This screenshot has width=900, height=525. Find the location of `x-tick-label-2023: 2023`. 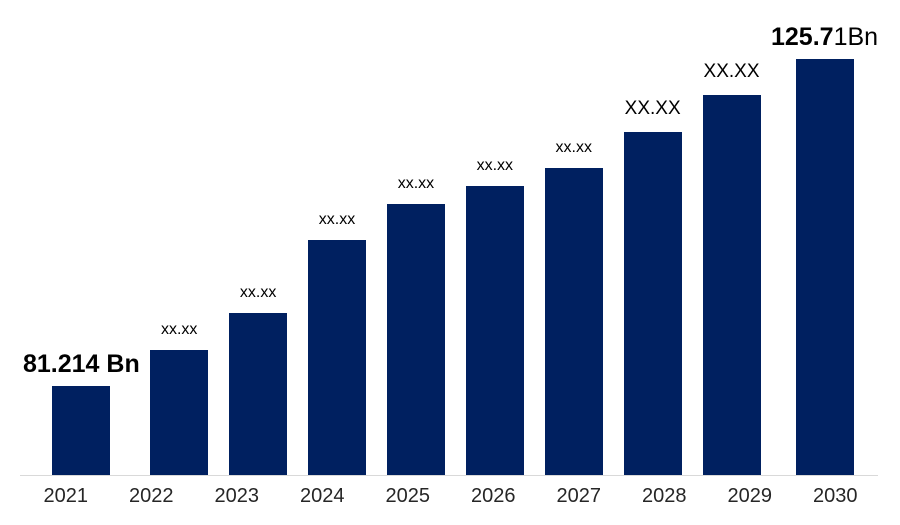

x-tick-label-2023: 2023 is located at coordinates (237, 496).